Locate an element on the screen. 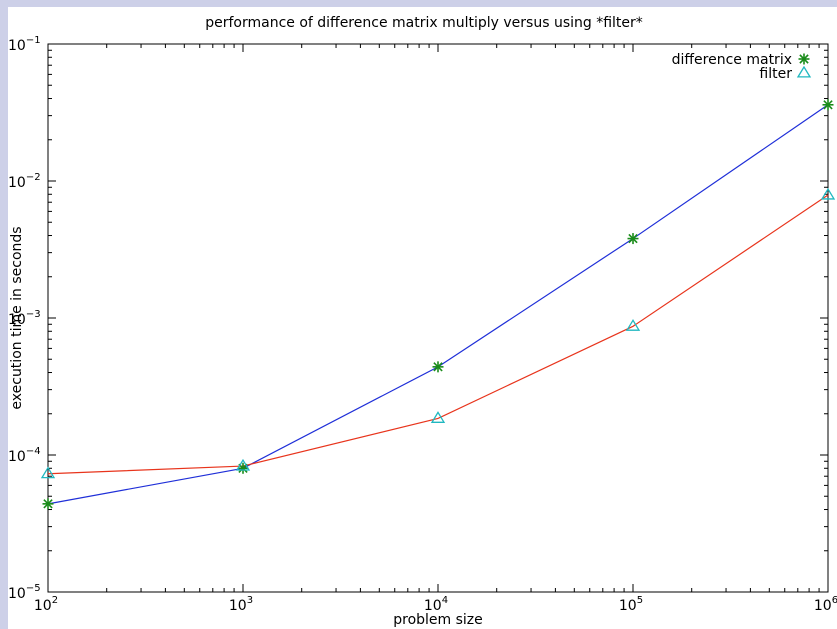 Image resolution: width=837 pixels, height=629 pixels. y-axis-label: execution time in seconds is located at coordinates (17, 317).